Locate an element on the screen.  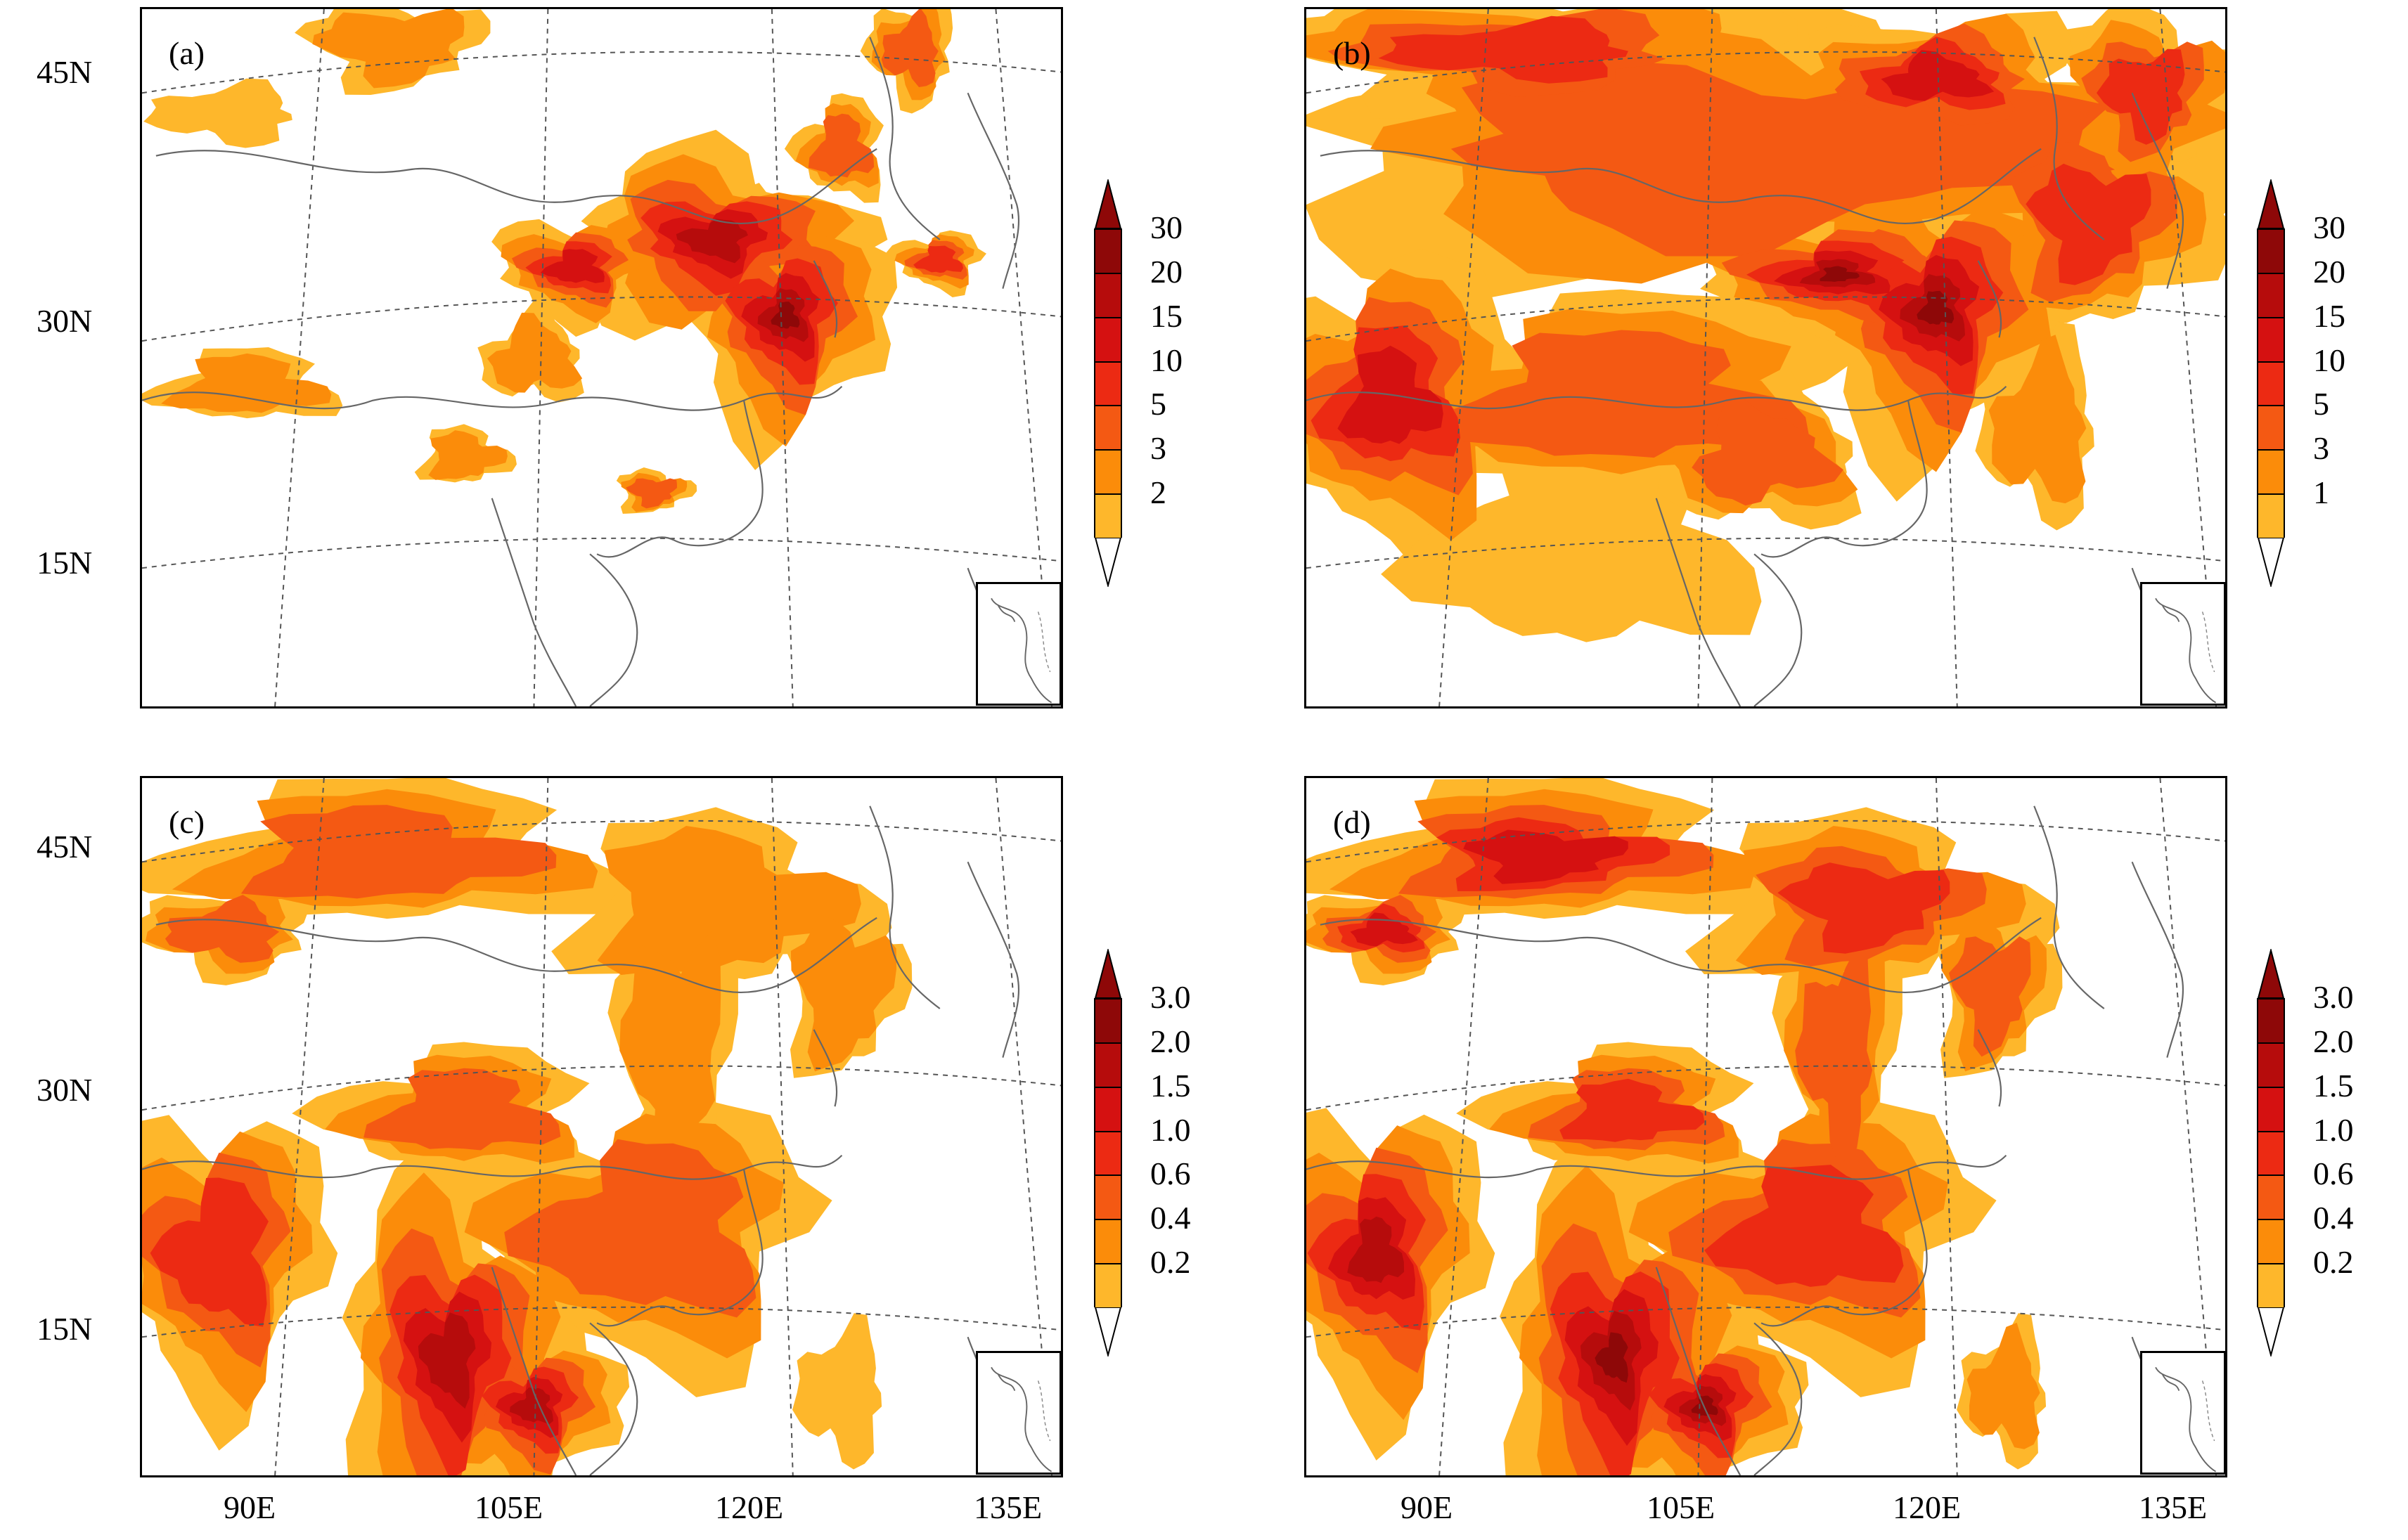
colorbar-tick-label: 1.0 is located at coordinates (2333, 1129).